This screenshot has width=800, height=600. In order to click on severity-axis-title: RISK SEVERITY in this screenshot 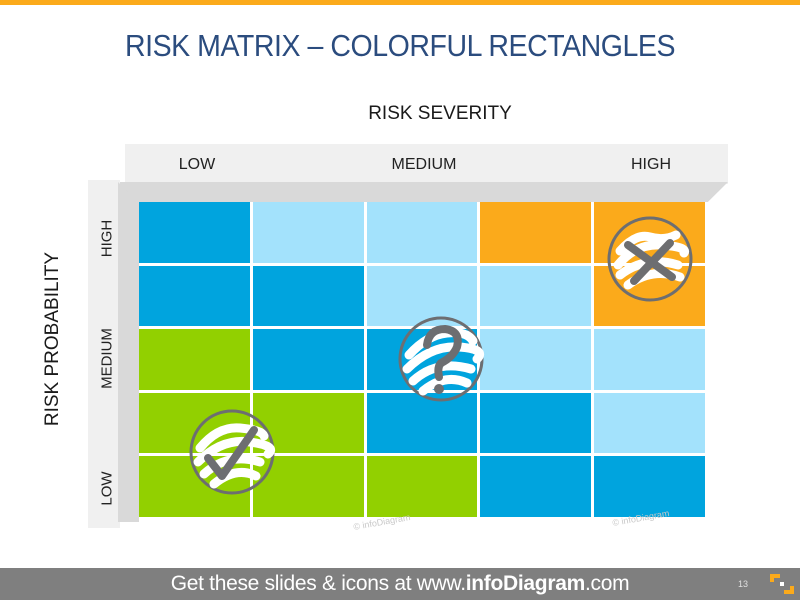, I will do `click(440, 113)`.